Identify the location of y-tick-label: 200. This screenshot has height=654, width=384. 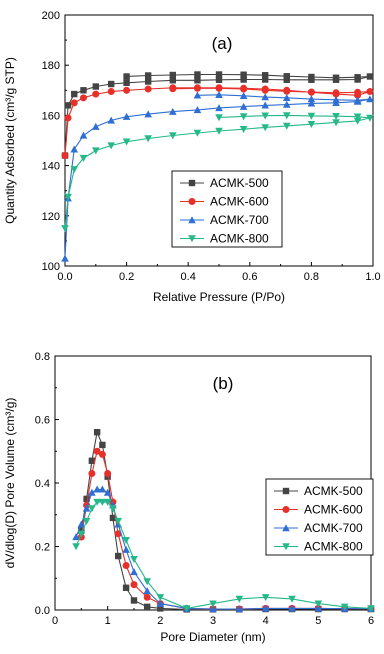
(51, 16).